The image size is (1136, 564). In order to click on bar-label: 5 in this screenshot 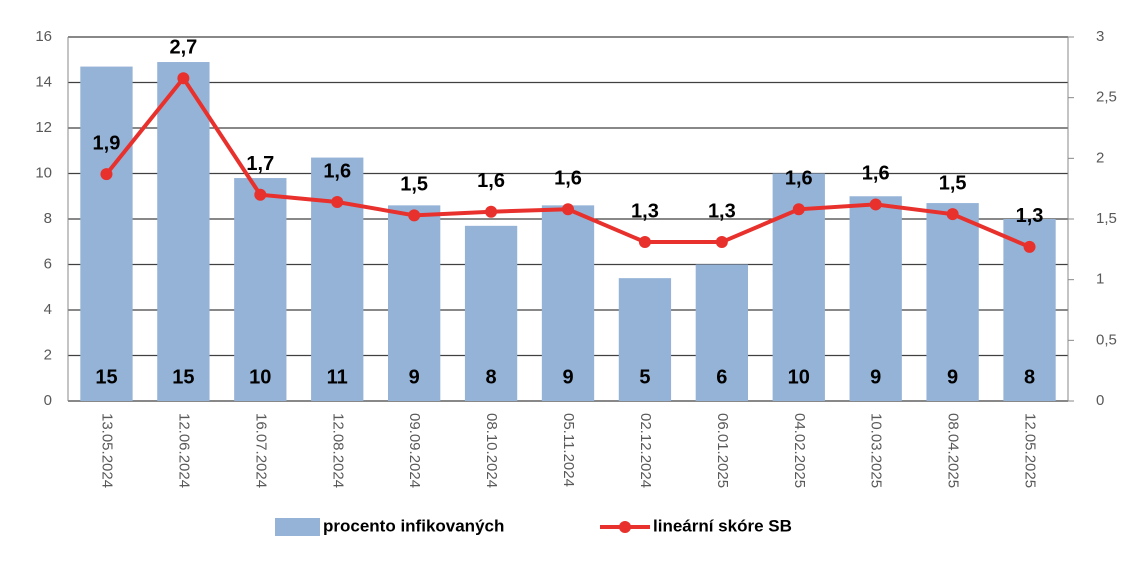, I will do `click(644, 377)`.